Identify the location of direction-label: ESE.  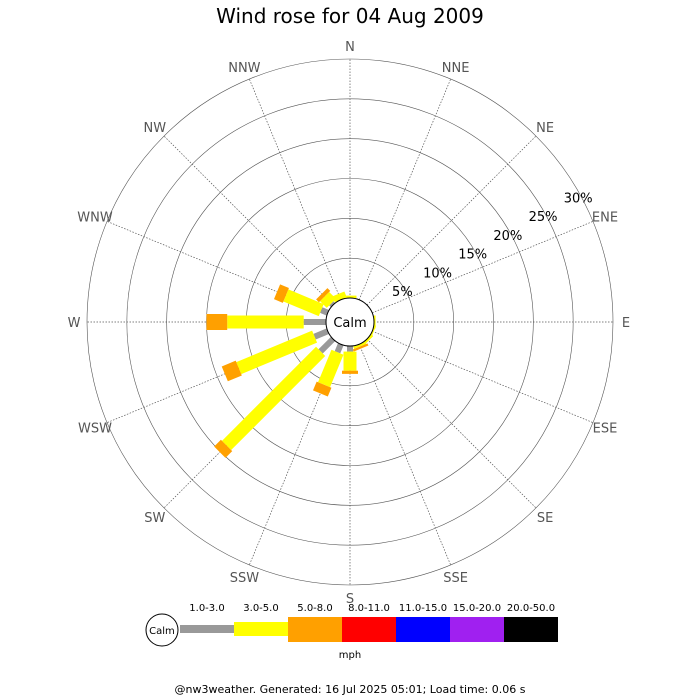
(605, 429).